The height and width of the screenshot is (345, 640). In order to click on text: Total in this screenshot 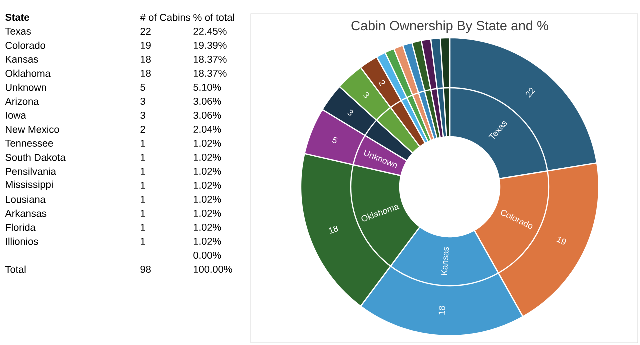, I will do `click(16, 270)`.